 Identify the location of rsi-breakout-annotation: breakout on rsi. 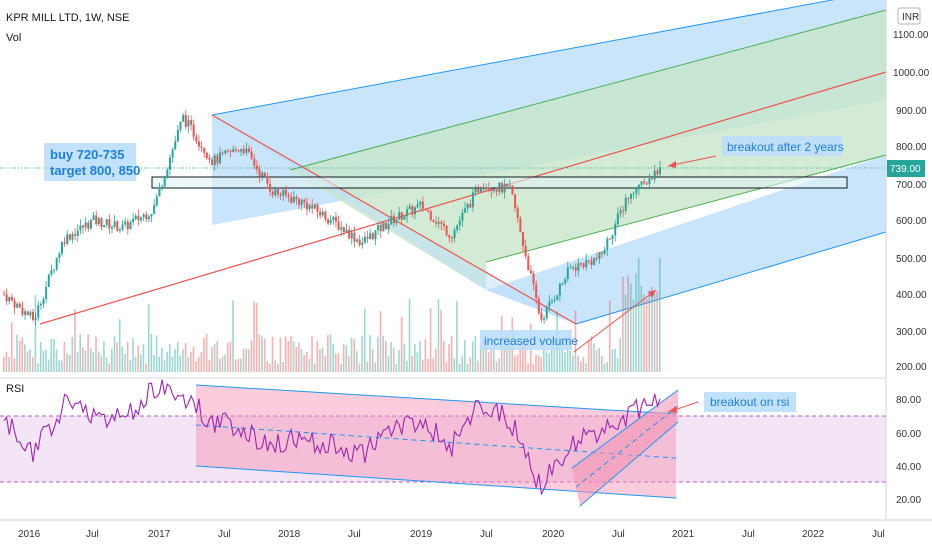
(731, 402).